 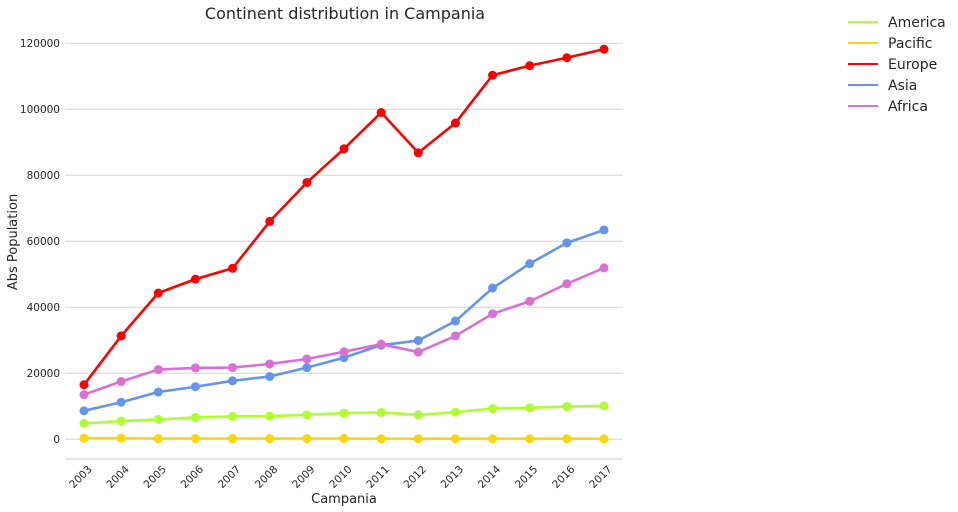 I want to click on point-europe-2005, so click(x=158, y=293).